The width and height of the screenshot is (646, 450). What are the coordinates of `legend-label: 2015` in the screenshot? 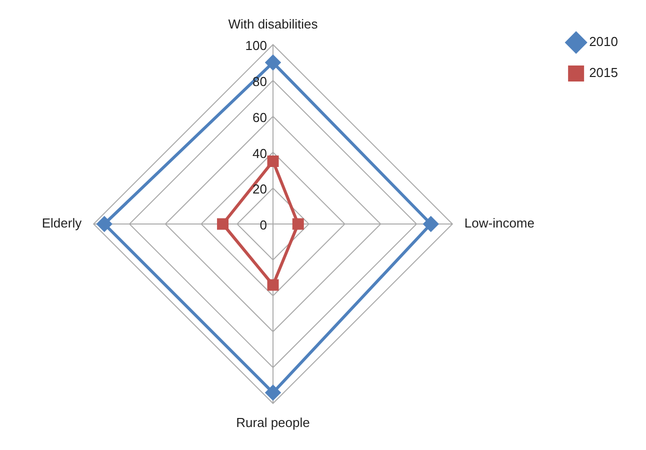 It's located at (603, 72).